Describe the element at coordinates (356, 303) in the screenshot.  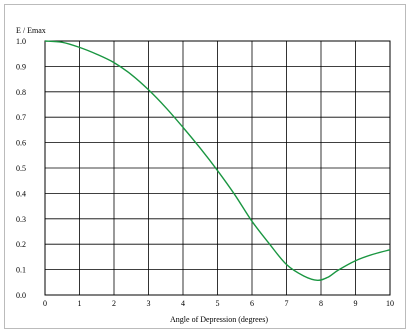
I see `x-tick-label: 9` at that location.